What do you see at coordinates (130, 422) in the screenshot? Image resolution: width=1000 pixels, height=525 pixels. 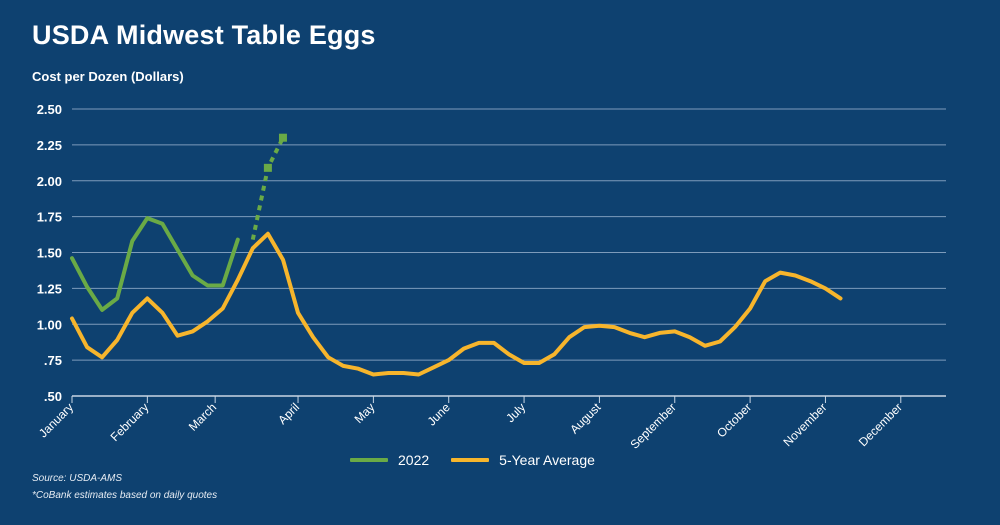 I see `x-tick-label-february: February` at bounding box center [130, 422].